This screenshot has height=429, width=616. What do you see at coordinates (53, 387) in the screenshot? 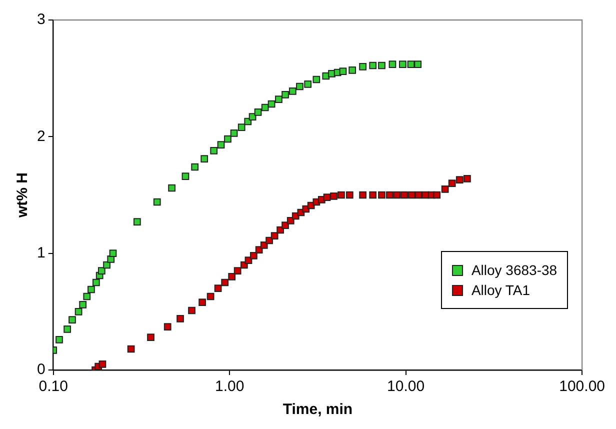
I see `x-tick-label: 0.10` at bounding box center [53, 387].